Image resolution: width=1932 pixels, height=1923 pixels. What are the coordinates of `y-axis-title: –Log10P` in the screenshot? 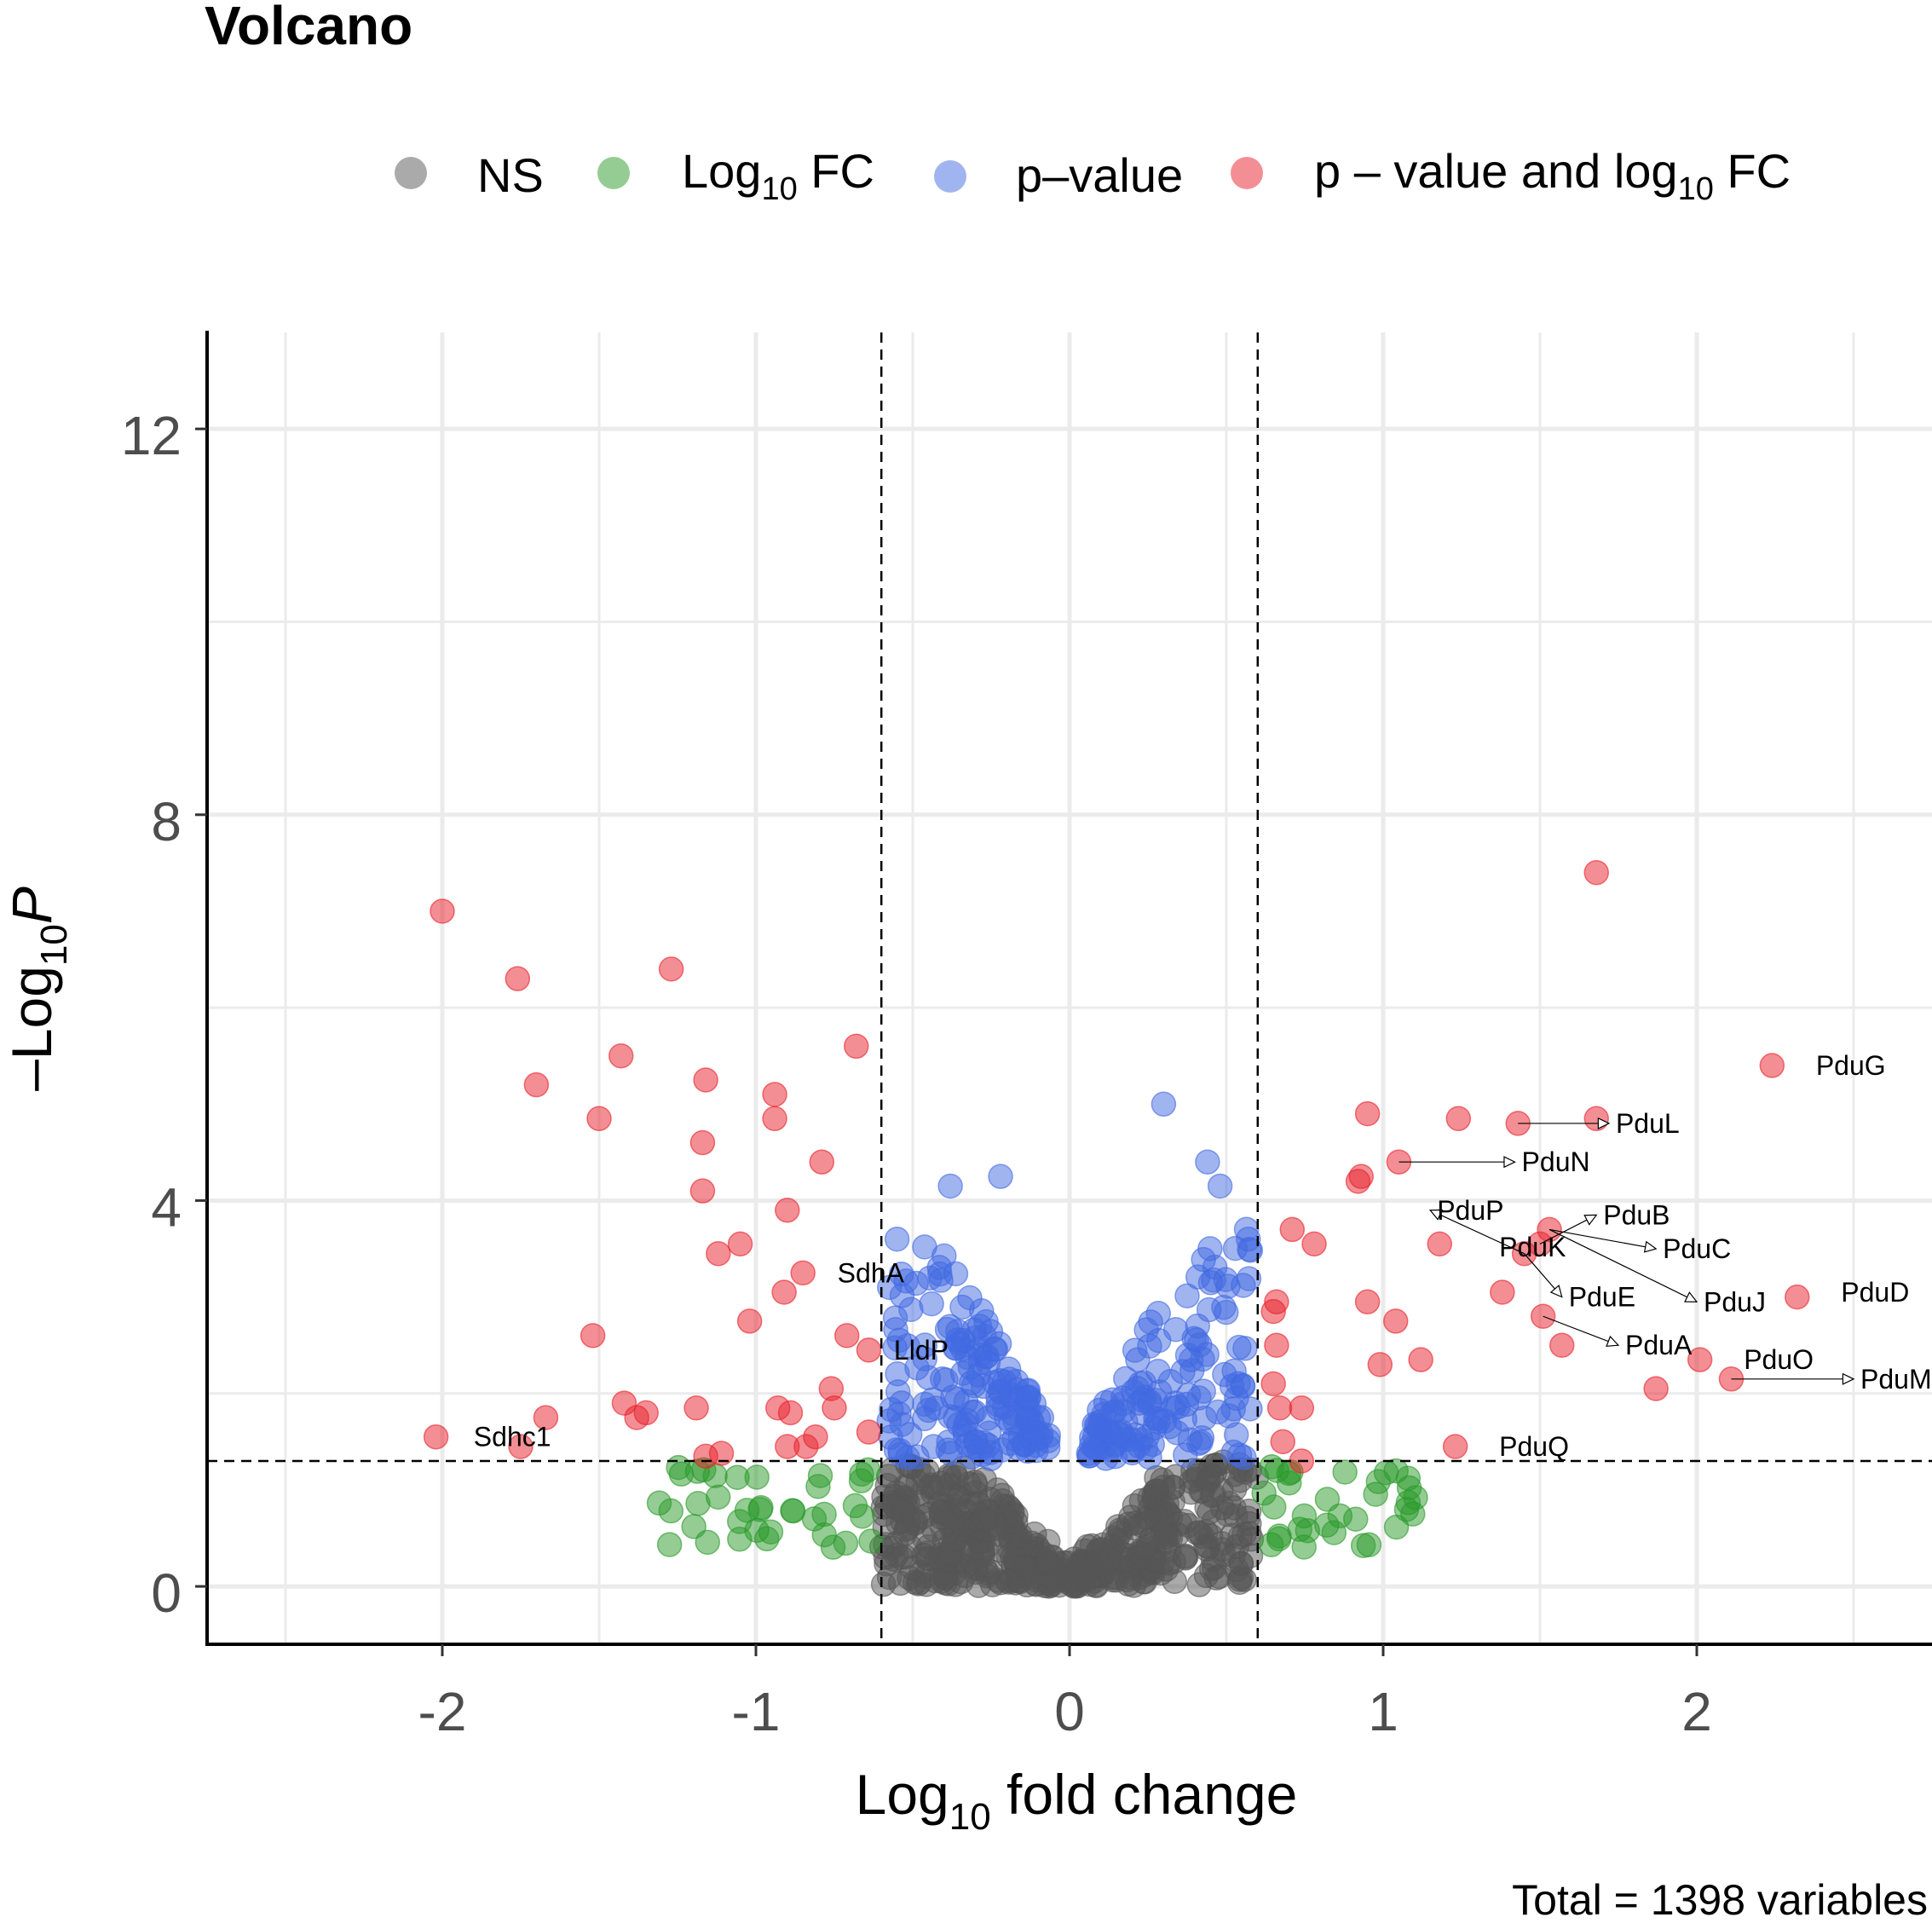 It's located at (37, 988).